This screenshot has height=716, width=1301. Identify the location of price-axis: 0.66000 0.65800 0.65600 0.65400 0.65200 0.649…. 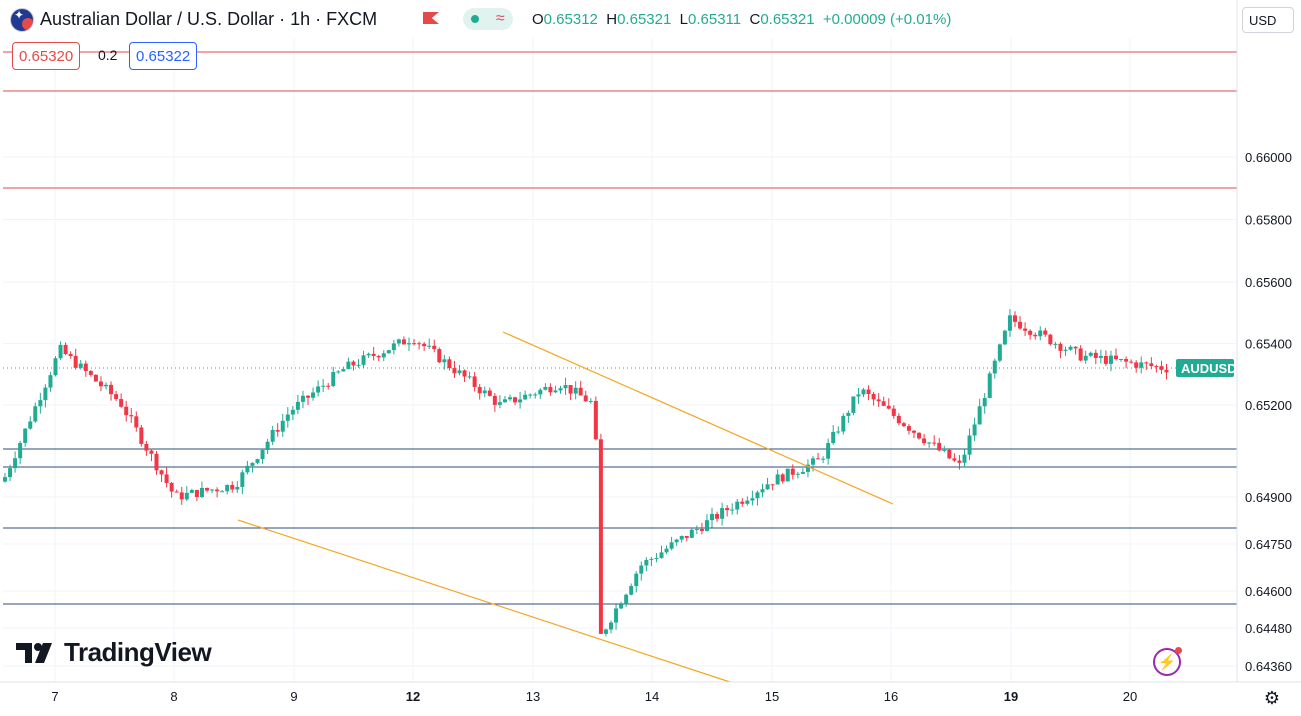
(1268, 358).